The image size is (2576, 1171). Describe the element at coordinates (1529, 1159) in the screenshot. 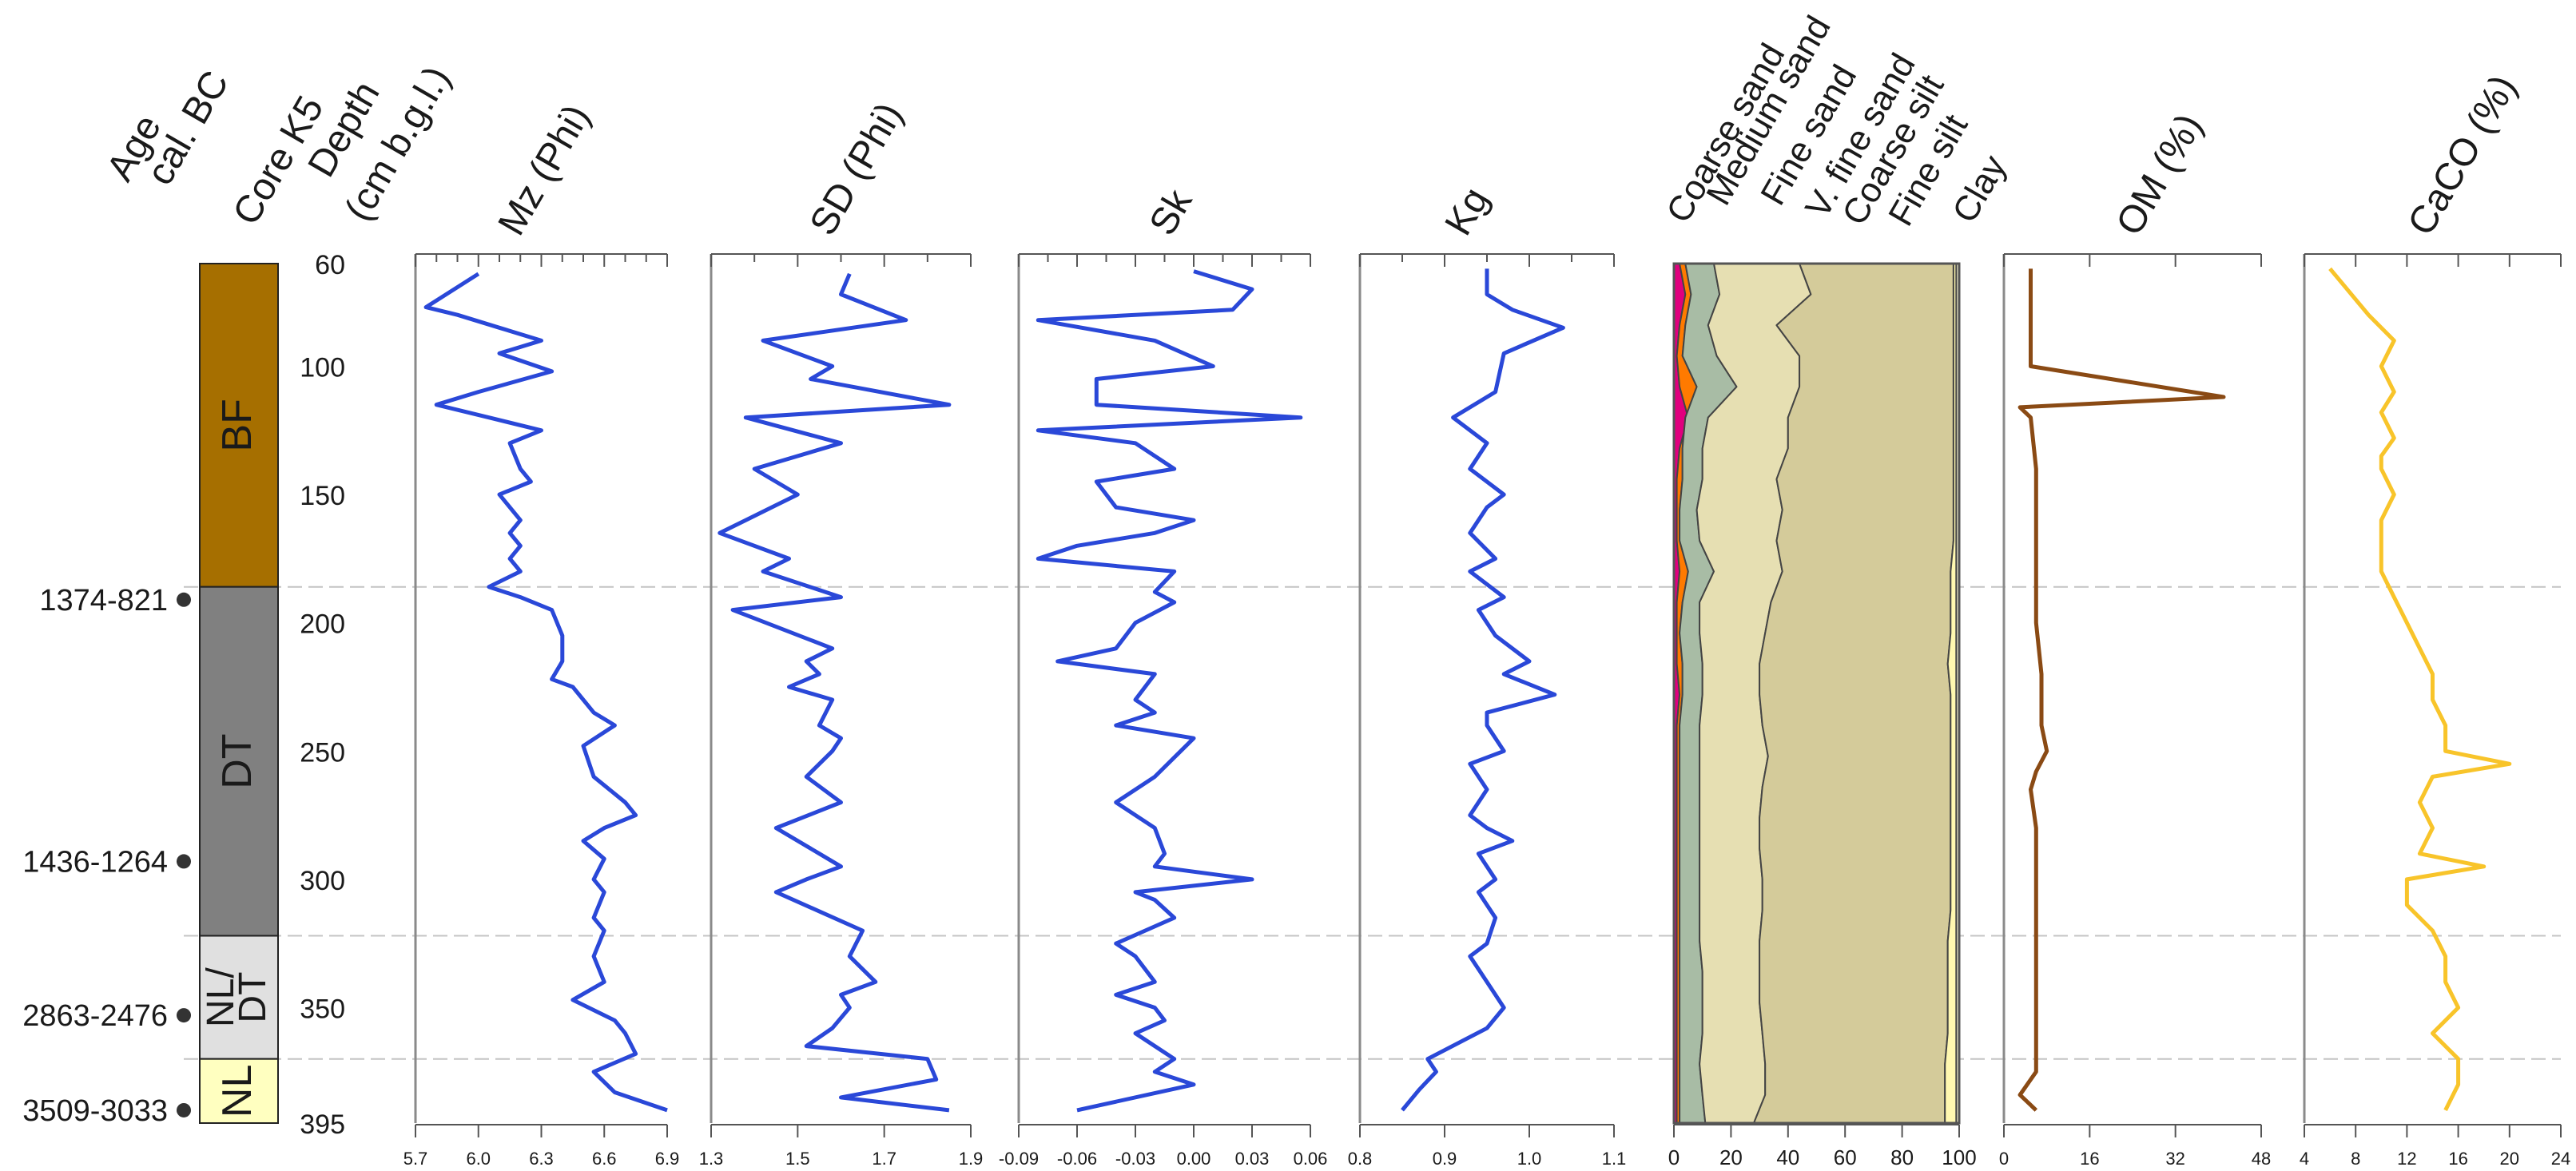

I see `kg-tick-label-2: 1.0` at that location.